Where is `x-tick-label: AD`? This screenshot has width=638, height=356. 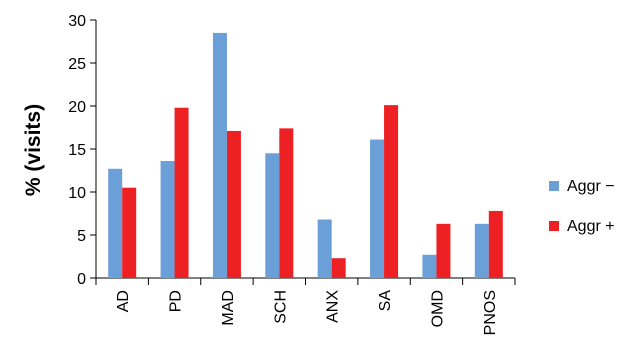 x-tick-label: AD is located at coordinates (123, 301).